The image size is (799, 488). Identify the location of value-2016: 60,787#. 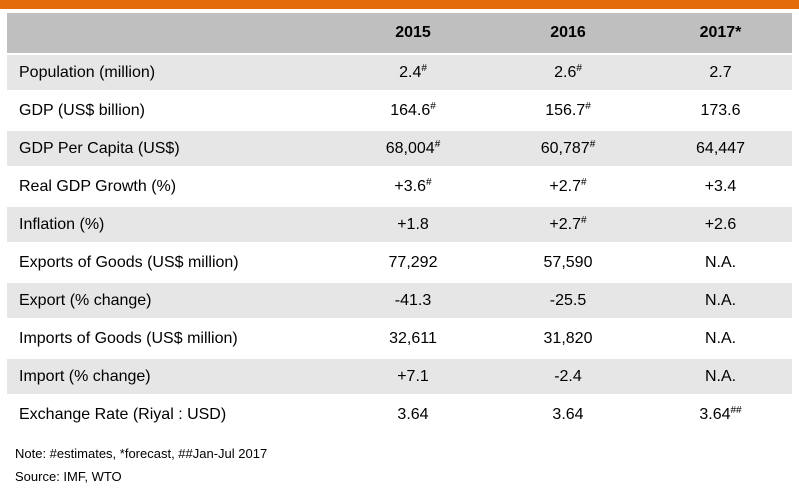
(568, 150).